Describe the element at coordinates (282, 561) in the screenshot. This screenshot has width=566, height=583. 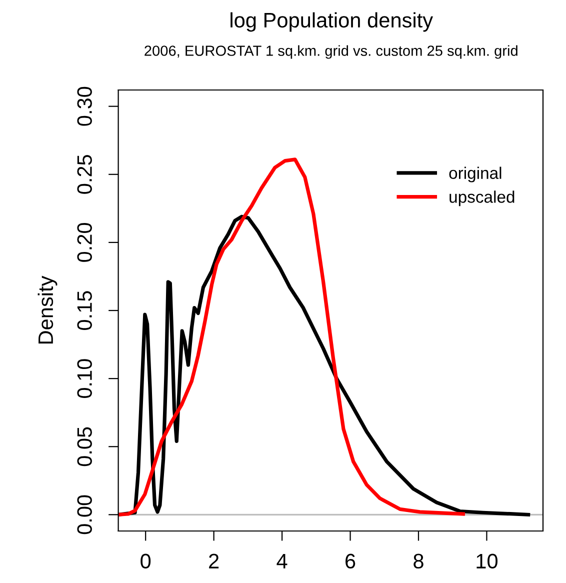
I see `x-tick-label: 4` at that location.